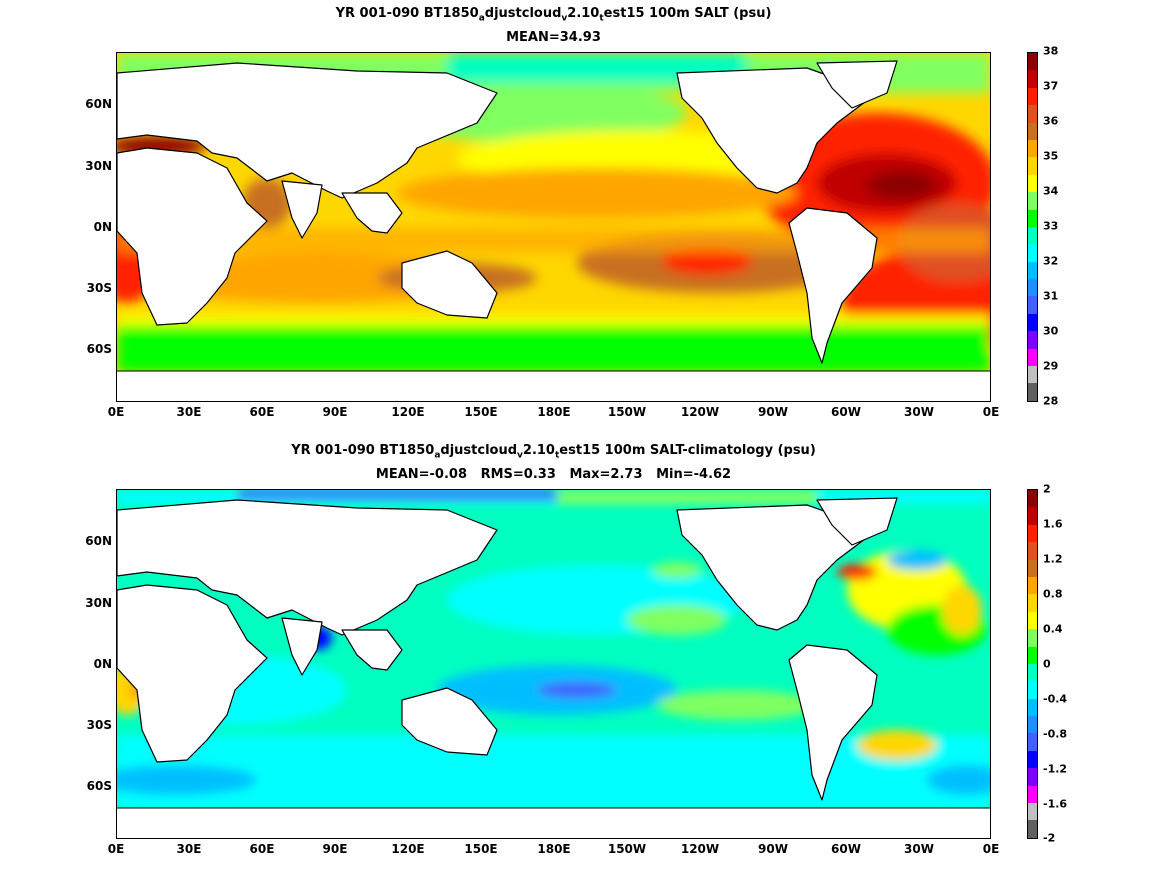  What do you see at coordinates (1053, 524) in the screenshot?
I see `colorbar-tick: 1.6` at bounding box center [1053, 524].